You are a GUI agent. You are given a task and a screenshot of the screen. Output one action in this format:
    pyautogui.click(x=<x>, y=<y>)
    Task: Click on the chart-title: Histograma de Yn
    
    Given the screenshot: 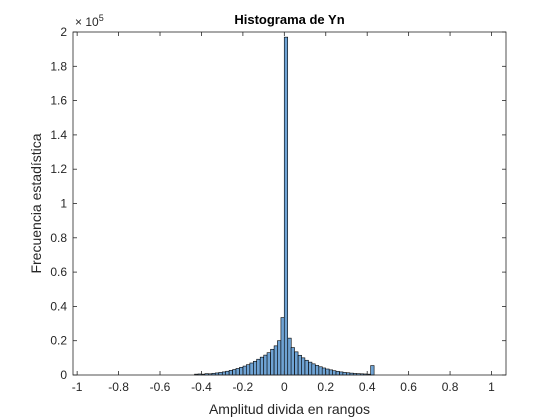 What is the action you would take?
    pyautogui.click(x=289, y=19)
    